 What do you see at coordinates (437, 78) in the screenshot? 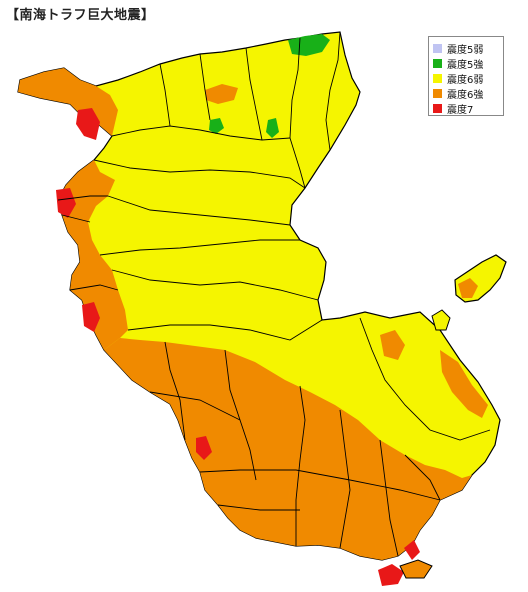
I see `legend-swatch-intensity-6-lower` at bounding box center [437, 78].